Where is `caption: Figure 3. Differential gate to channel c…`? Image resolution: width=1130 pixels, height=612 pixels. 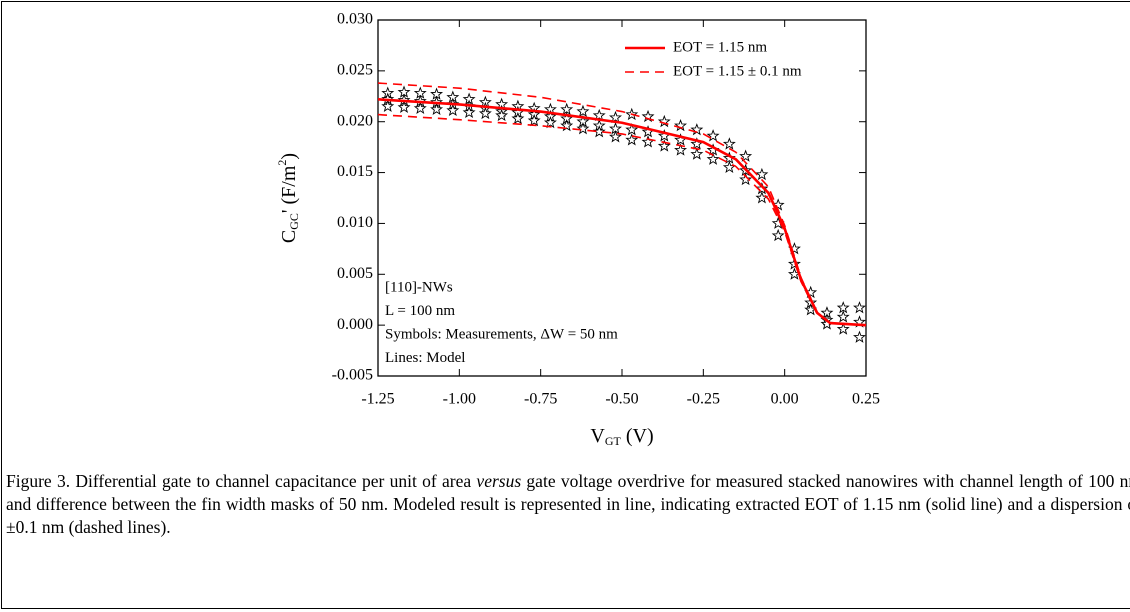 caption: Figure 3. Differential gate to channel c… is located at coordinates (568, 504).